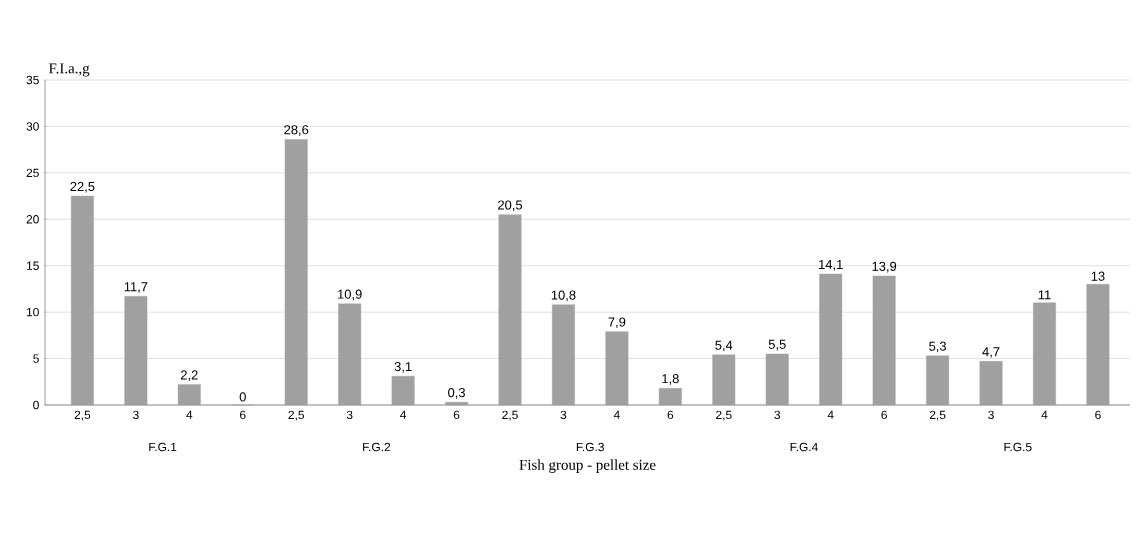 The image size is (1141, 533). I want to click on data-label: 5,4, so click(724, 346).